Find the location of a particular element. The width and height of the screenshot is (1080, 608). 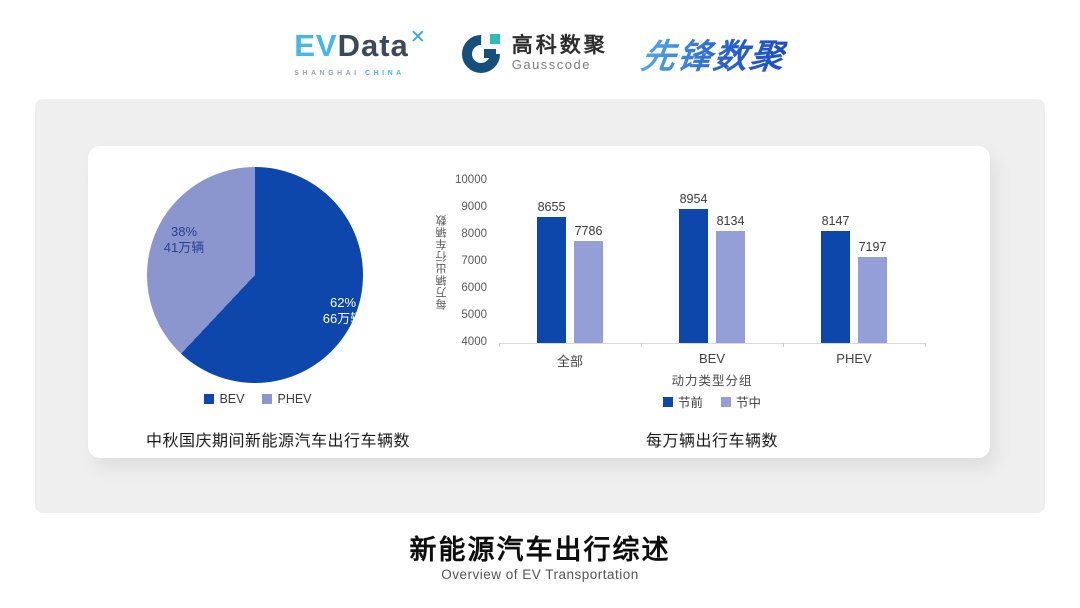

gausscode-g-icon is located at coordinates (480, 53).